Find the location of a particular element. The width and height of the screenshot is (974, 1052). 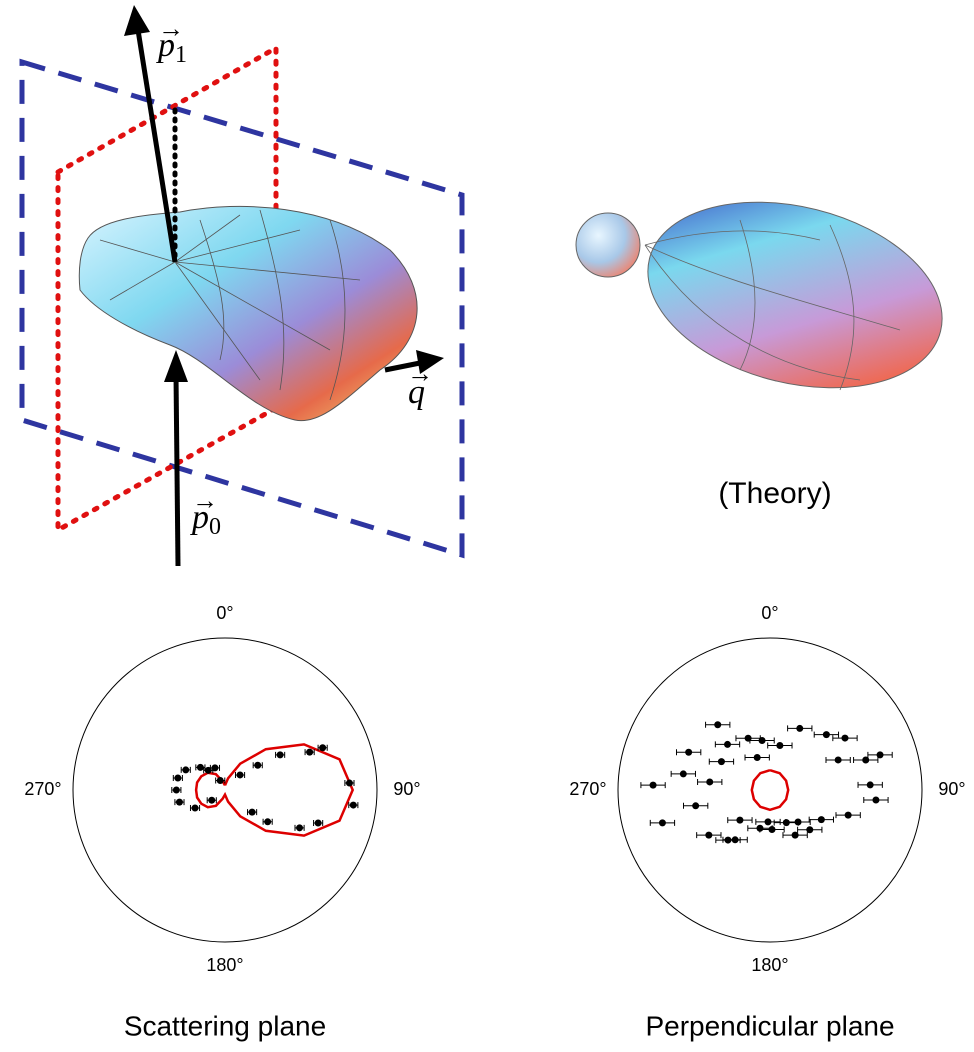

p1-label: p1 is located at coordinates (171, 47).